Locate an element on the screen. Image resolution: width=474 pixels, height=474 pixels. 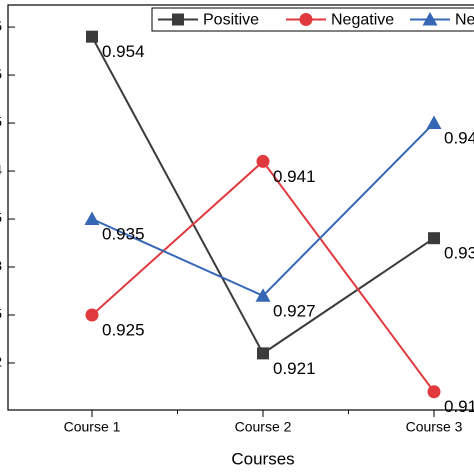
x-axis-title: Courses is located at coordinates (262, 458).